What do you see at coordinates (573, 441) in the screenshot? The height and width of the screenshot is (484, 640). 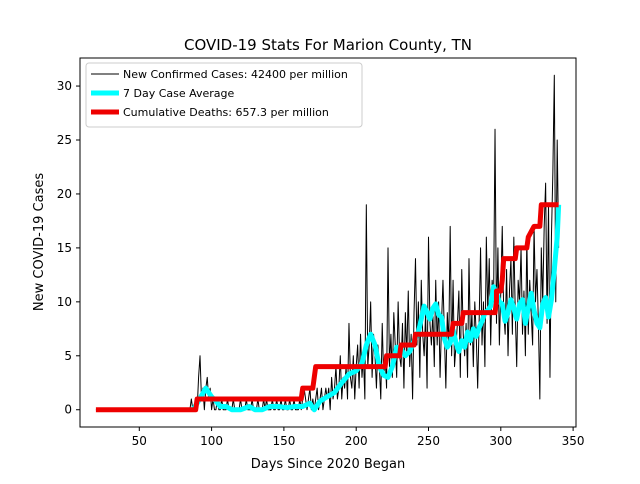 I see `x-tick-label: 350` at bounding box center [573, 441].